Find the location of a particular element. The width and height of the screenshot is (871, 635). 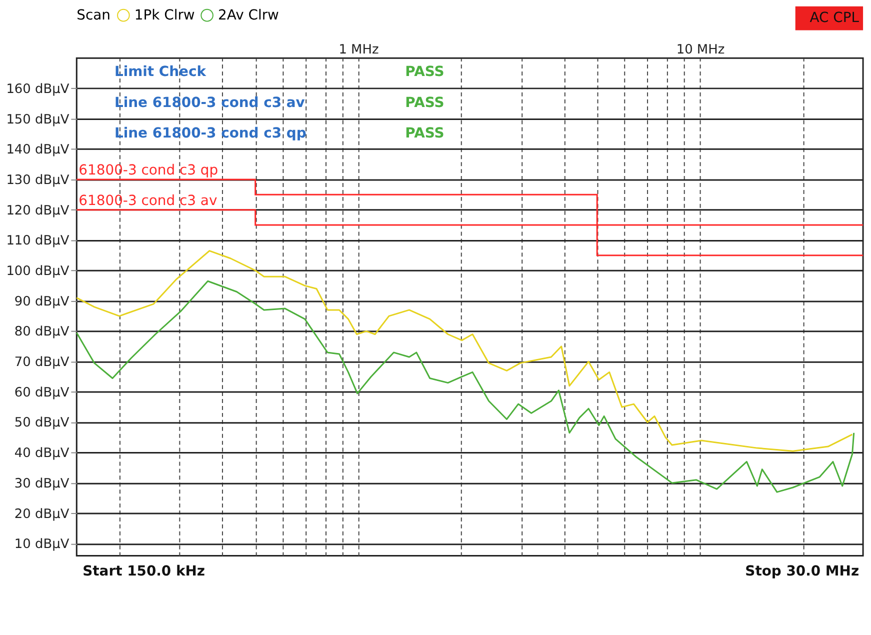

y-tick-label: 80 dBµV is located at coordinates (42, 332).